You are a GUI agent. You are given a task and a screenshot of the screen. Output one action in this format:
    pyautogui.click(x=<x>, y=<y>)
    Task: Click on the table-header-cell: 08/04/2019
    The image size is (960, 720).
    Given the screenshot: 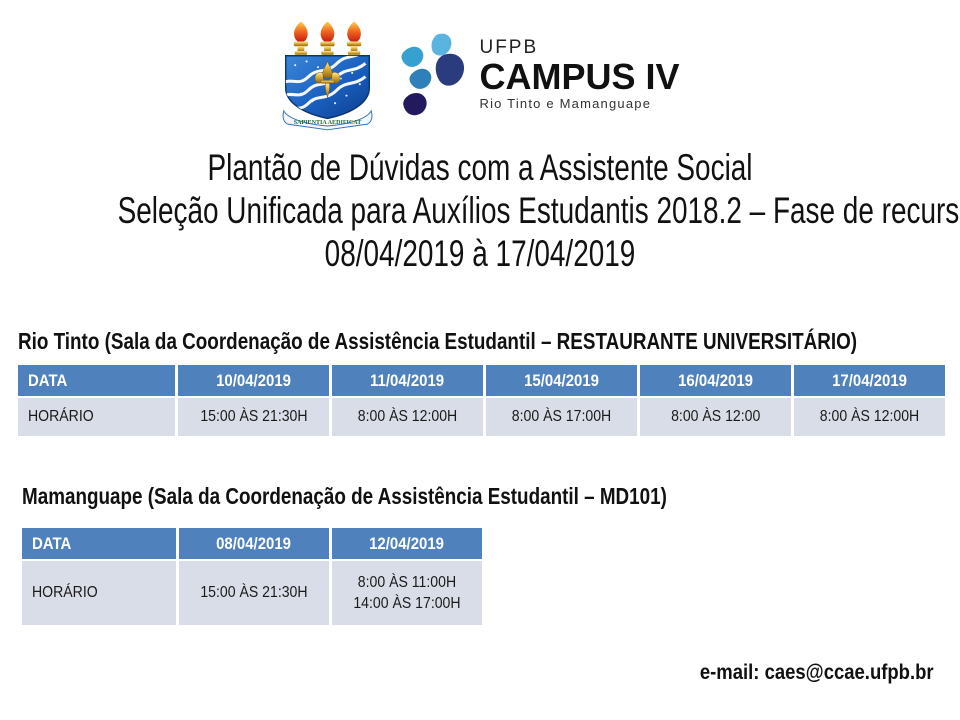 What is the action you would take?
    pyautogui.click(x=254, y=543)
    